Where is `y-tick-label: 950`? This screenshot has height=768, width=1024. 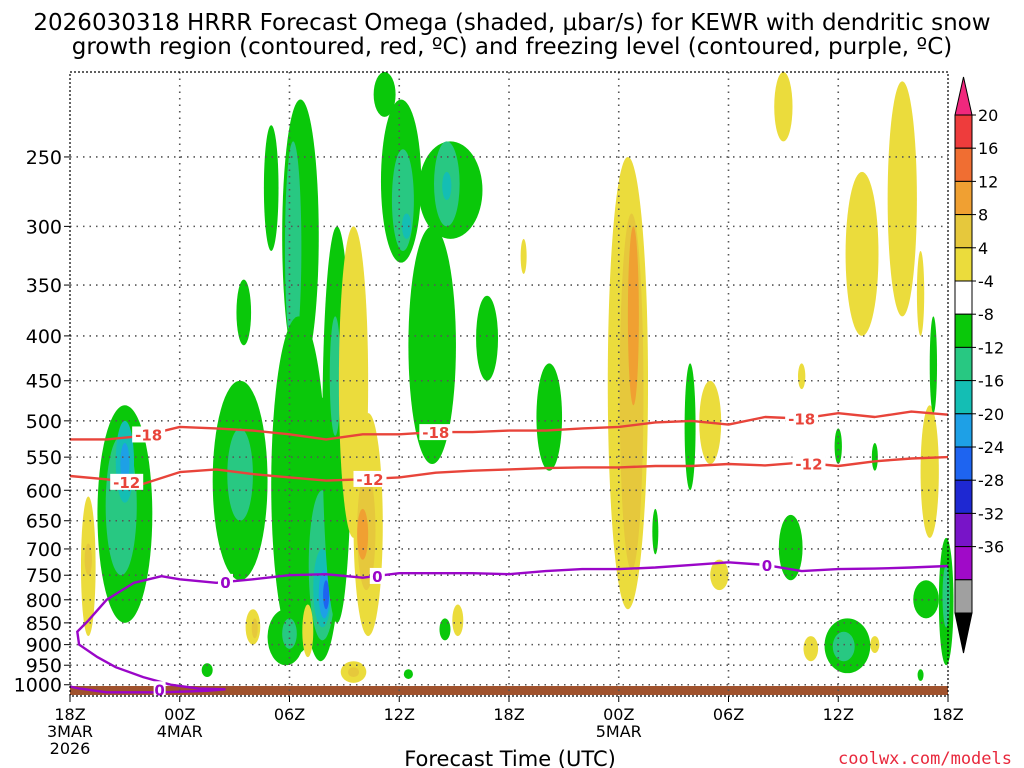
y-tick-label: 950 is located at coordinates (44, 666).